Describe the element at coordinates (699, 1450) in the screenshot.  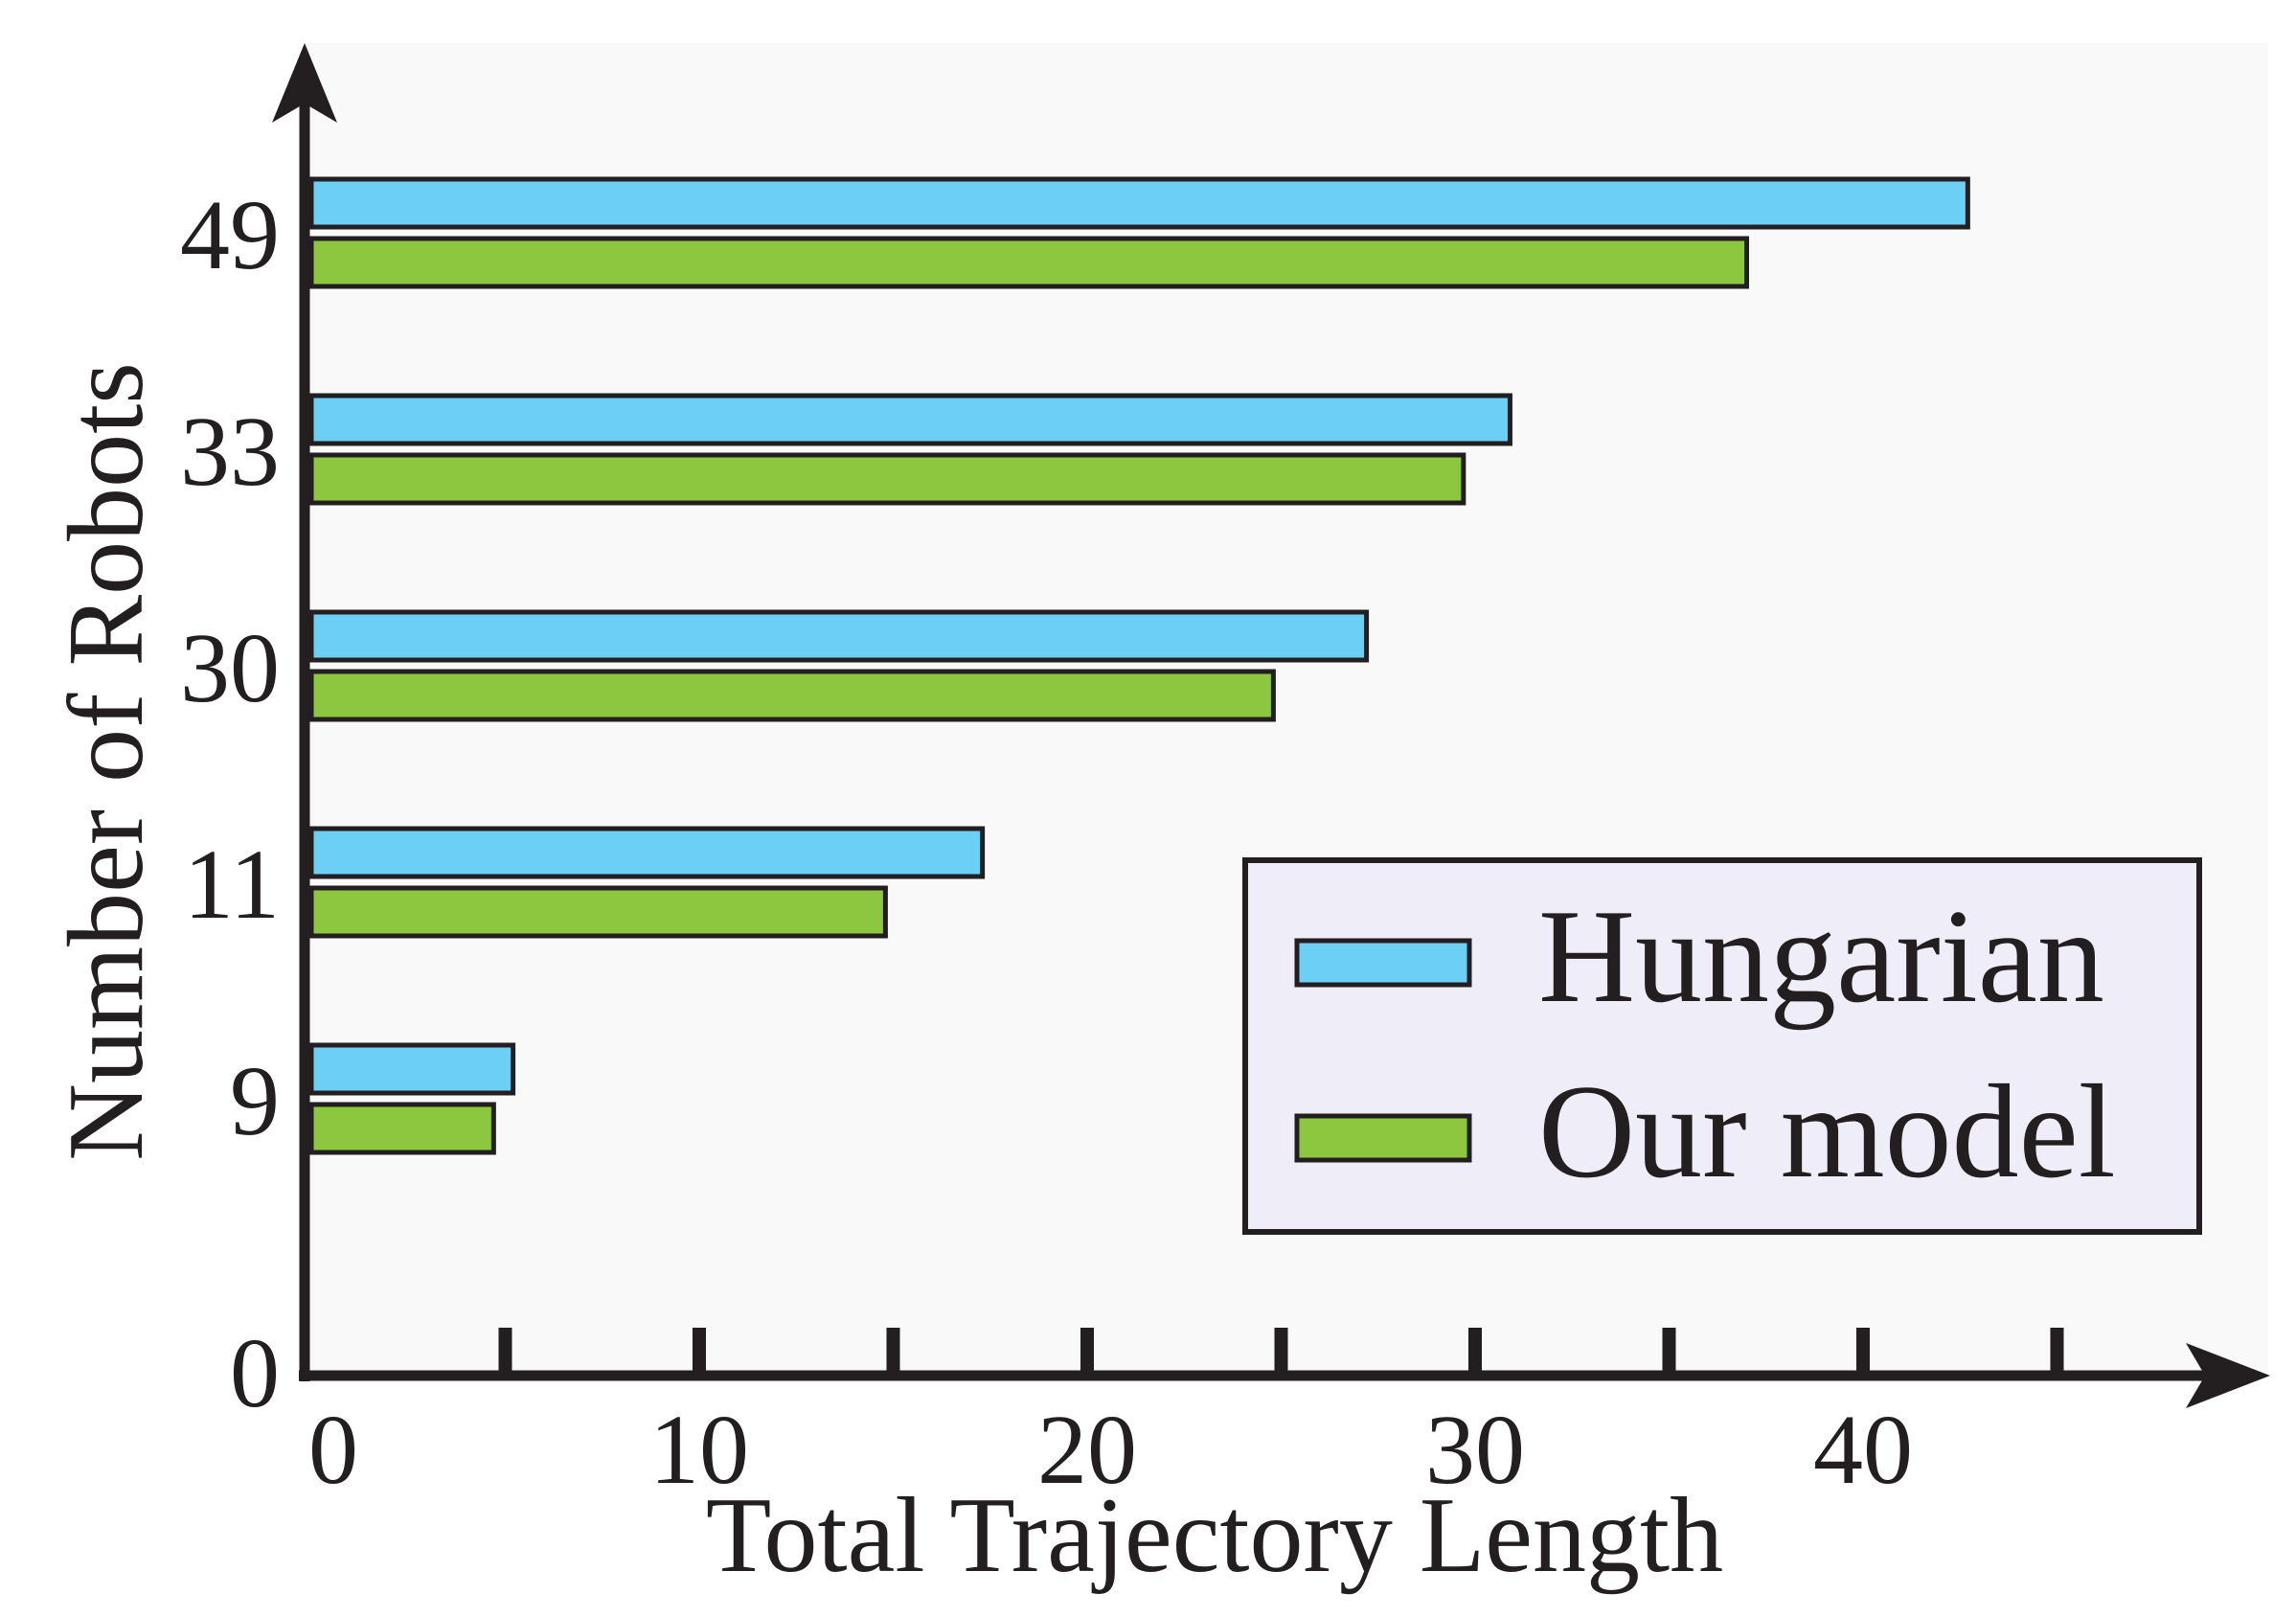
I see `x-tick-label: 10` at that location.